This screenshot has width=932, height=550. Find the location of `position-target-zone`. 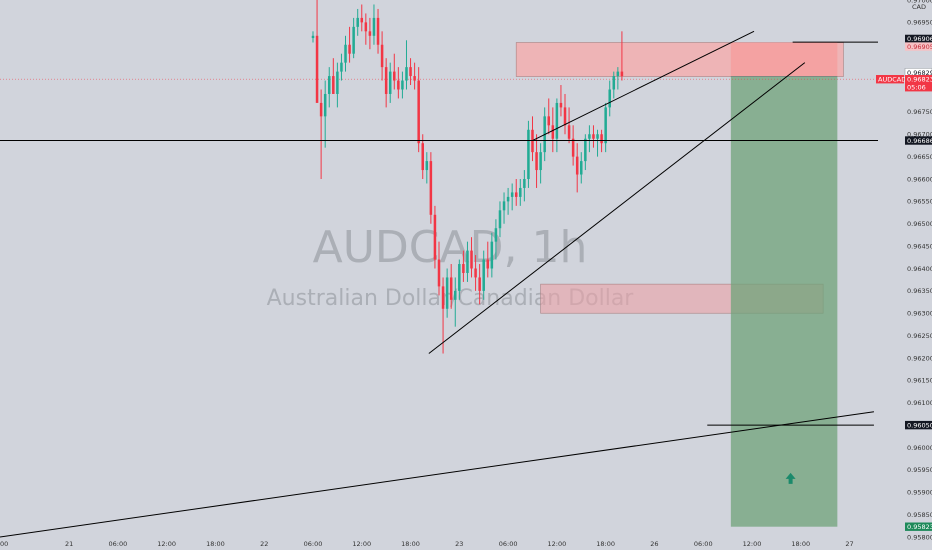

position-target-zone is located at coordinates (784, 301).